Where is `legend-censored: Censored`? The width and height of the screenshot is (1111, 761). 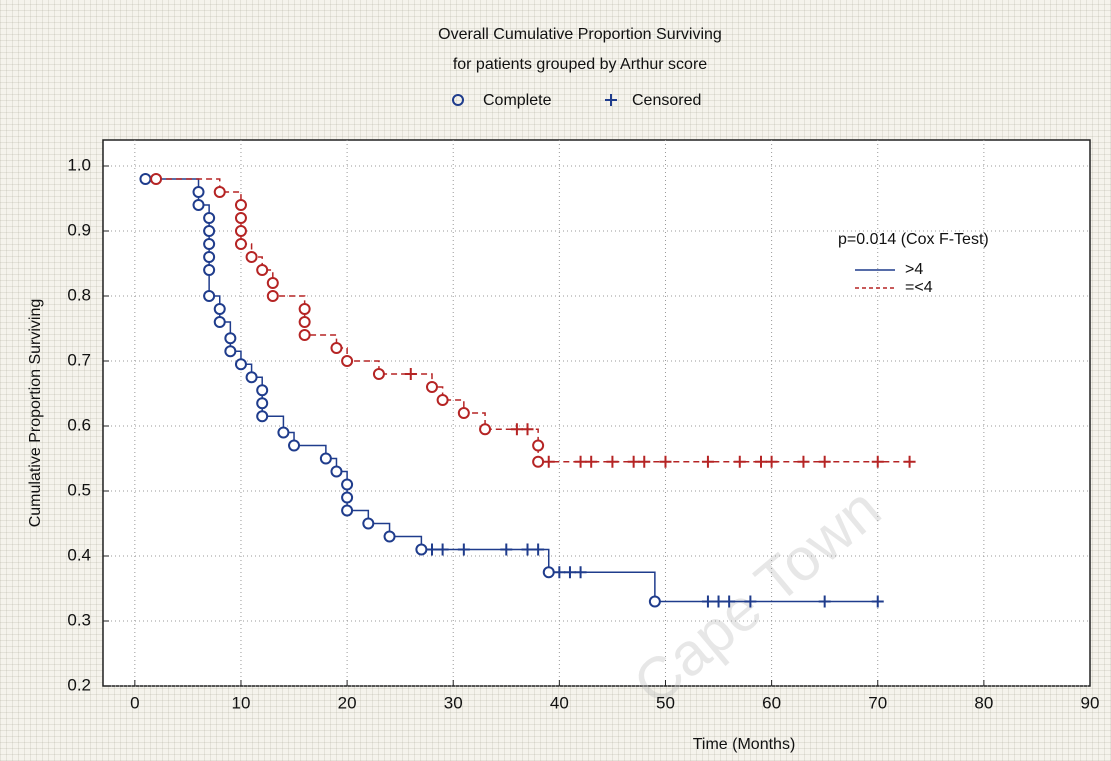 legend-censored: Censored is located at coordinates (666, 100).